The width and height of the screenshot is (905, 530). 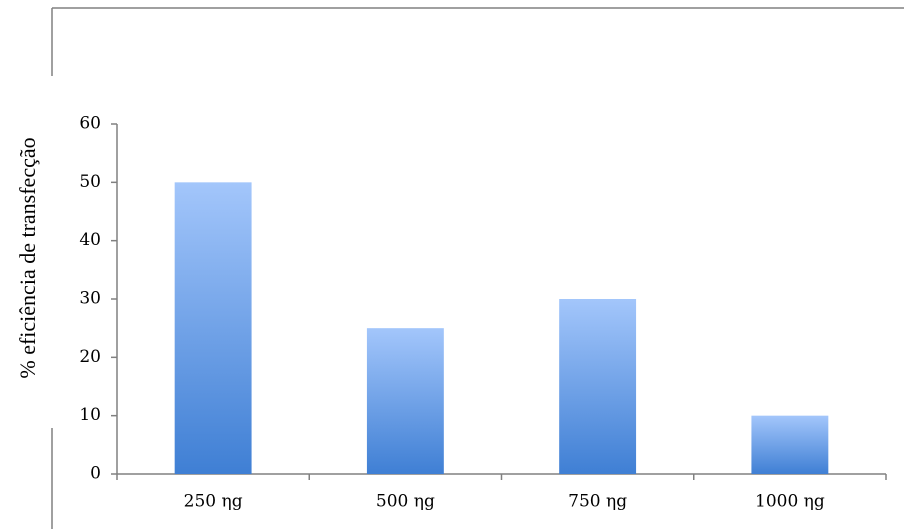 I want to click on x-tick-label: 500 ηg, so click(x=405, y=502).